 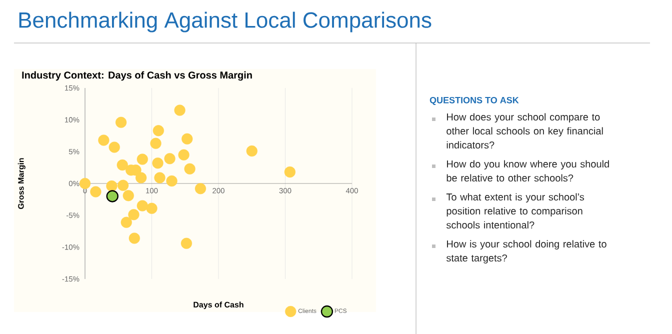 What do you see at coordinates (22, 183) in the screenshot?
I see `y-axis-title: Gross Margin` at bounding box center [22, 183].